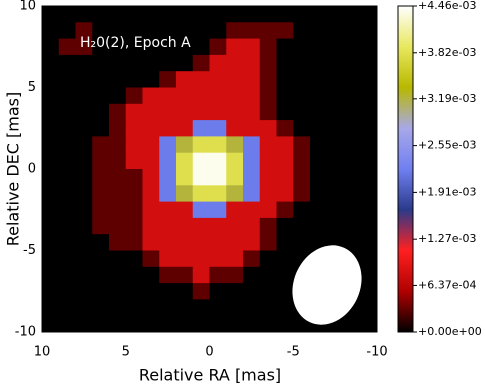 This screenshot has height=387, width=485. Describe the element at coordinates (25, 332) in the screenshot. I see `y-tick-label: -10` at that location.